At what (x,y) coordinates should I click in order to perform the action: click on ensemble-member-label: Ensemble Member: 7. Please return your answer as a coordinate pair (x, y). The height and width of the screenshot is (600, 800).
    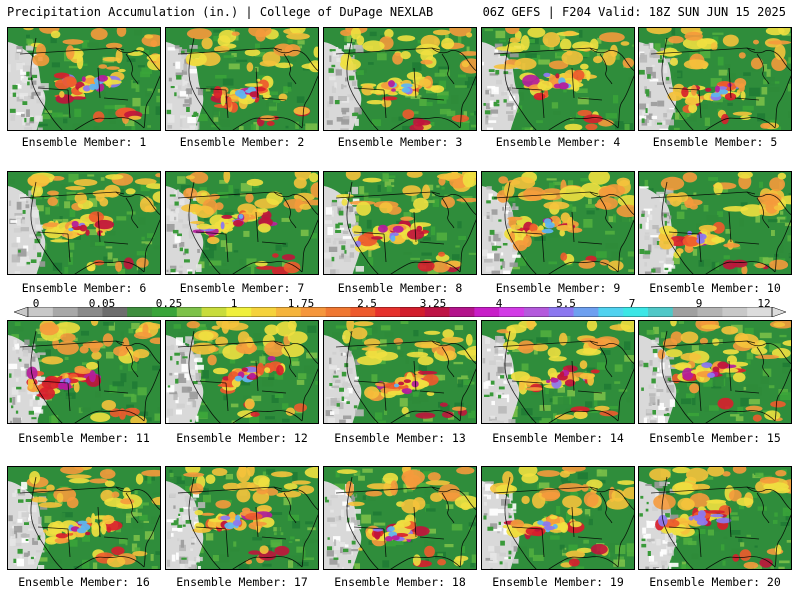
    Looking at the image, I should click on (242, 288).